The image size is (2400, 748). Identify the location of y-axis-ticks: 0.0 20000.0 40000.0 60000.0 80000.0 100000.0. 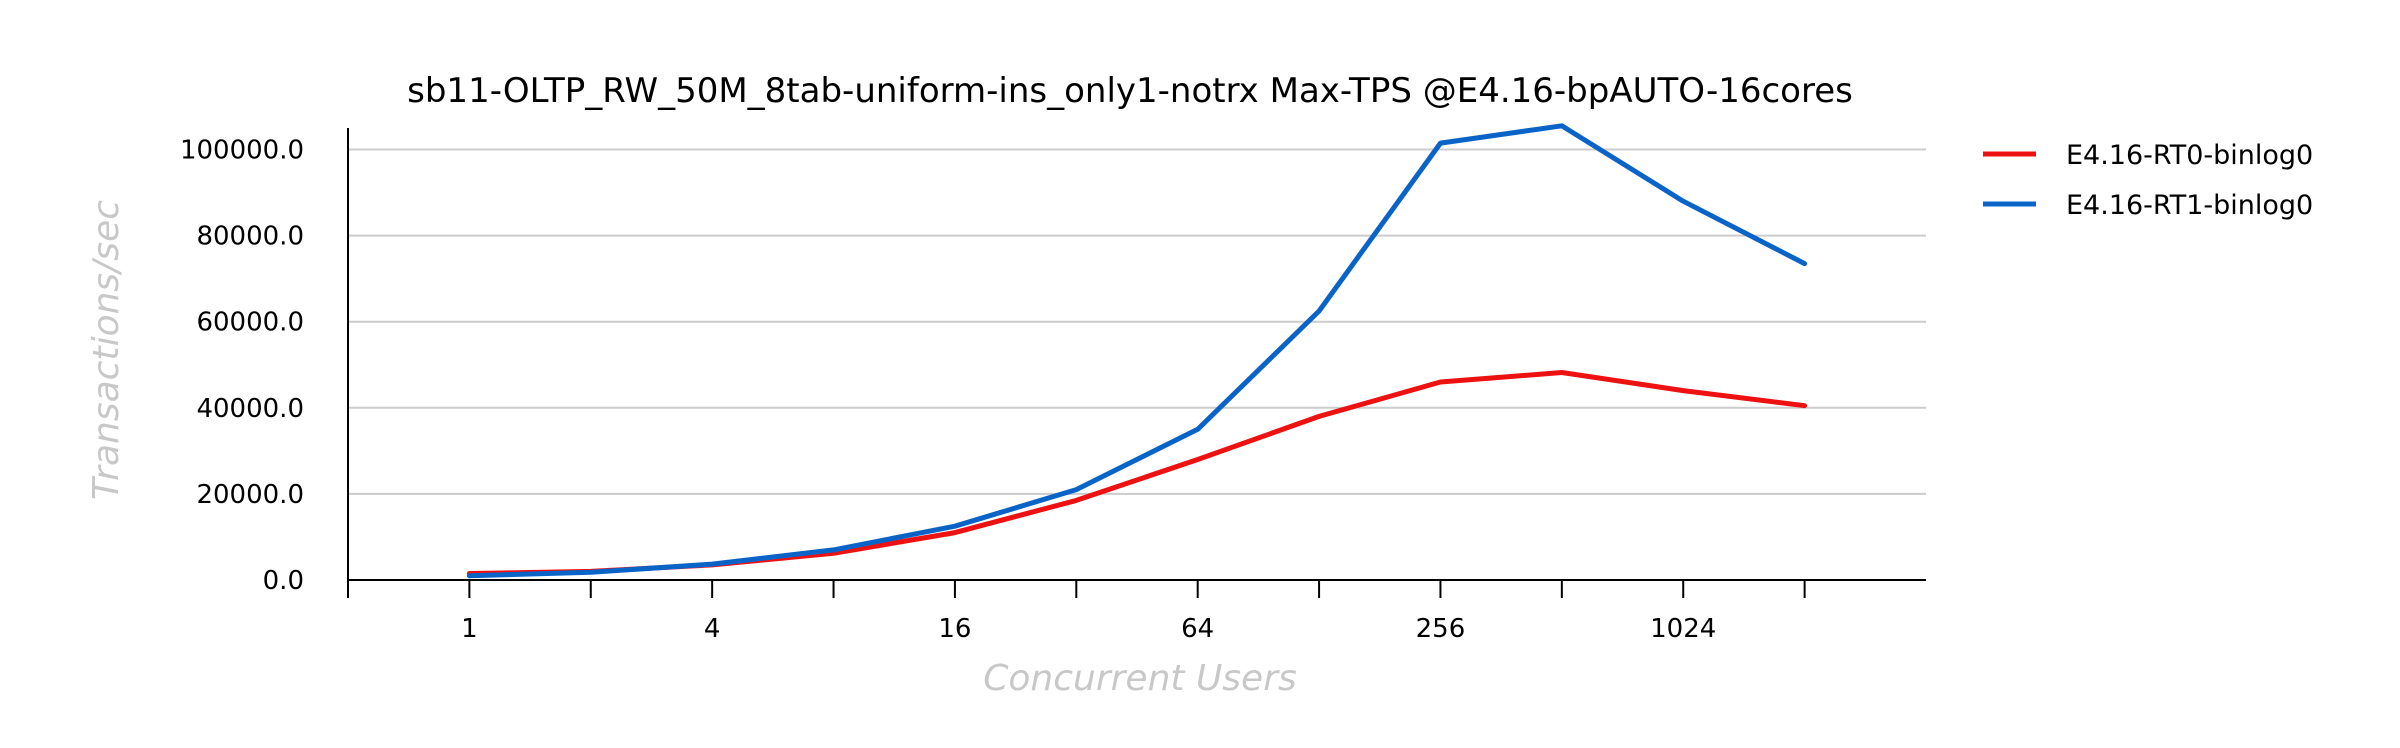
(242, 366).